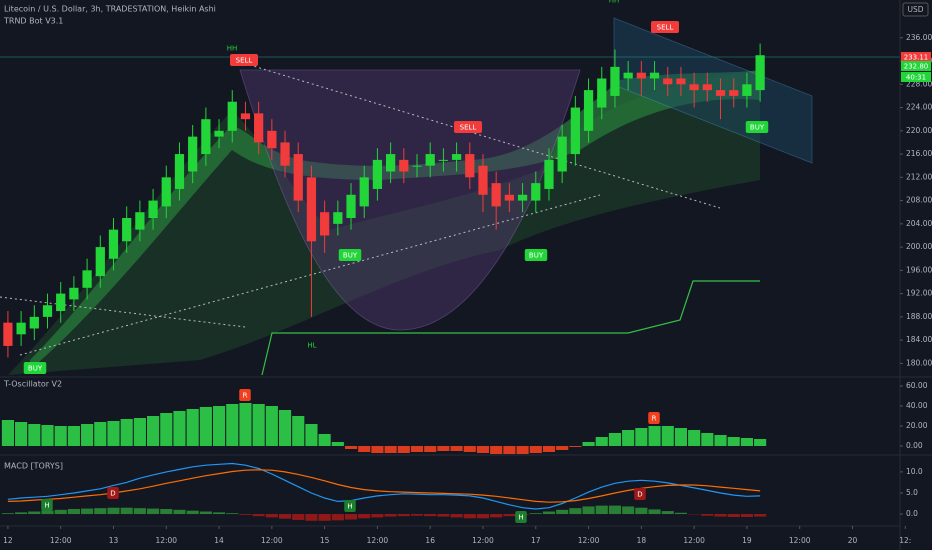 The height and width of the screenshot is (550, 932). Describe the element at coordinates (480, 135) in the screenshot. I see `trend-line` at that location.